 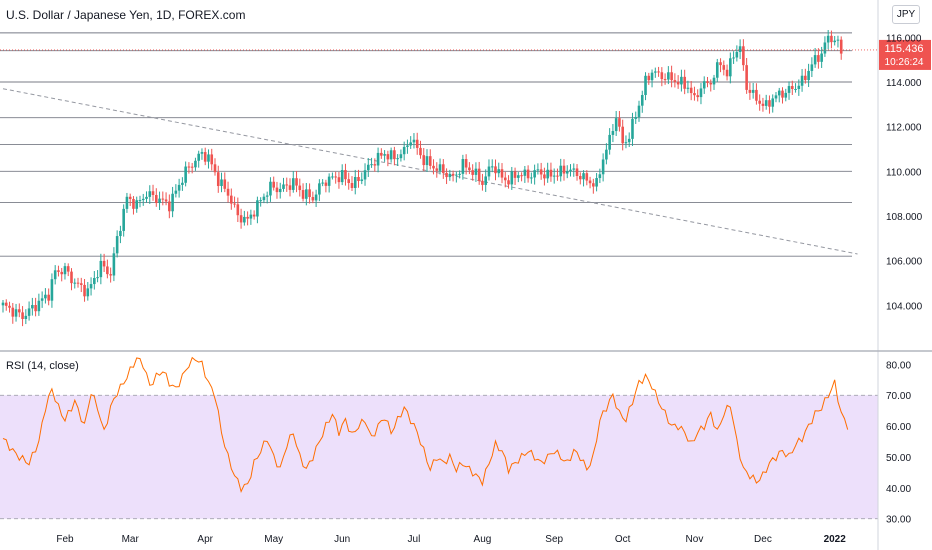 I want to click on time-tick-label: Oct, so click(x=623, y=539).